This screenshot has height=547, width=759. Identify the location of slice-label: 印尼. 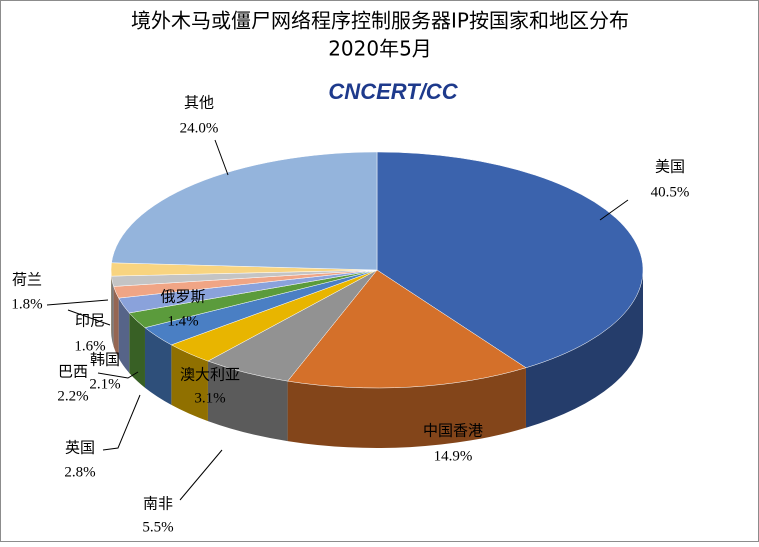
(90, 320).